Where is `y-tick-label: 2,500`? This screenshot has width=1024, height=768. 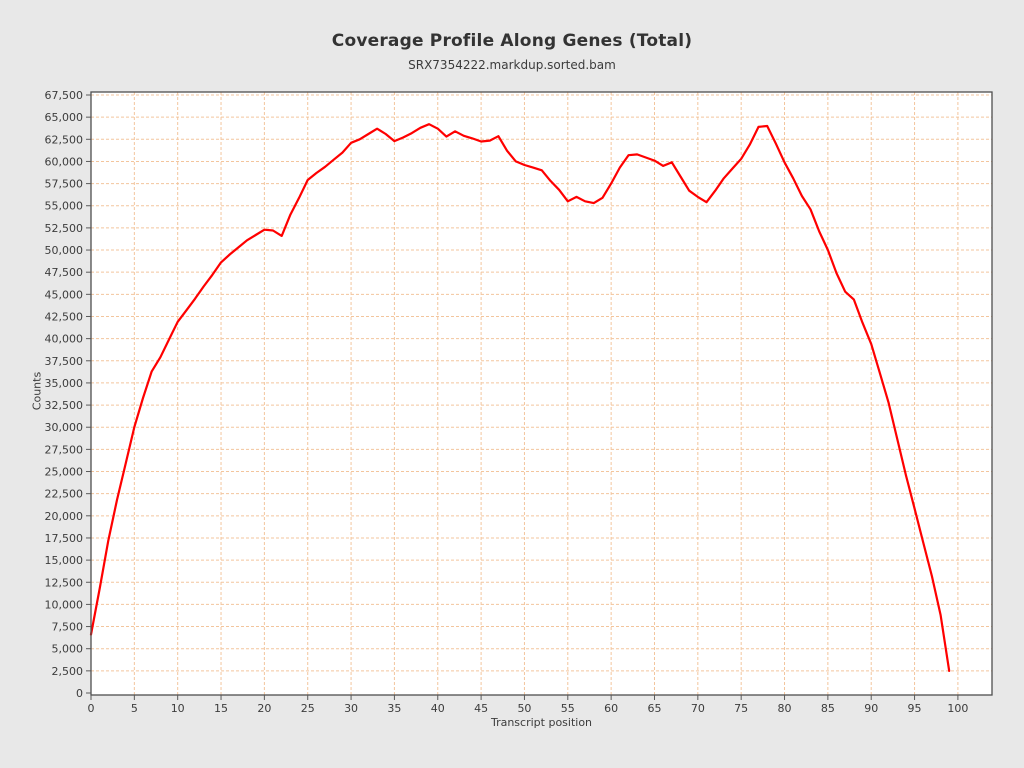 y-tick-label: 2,500 is located at coordinates (68, 671).